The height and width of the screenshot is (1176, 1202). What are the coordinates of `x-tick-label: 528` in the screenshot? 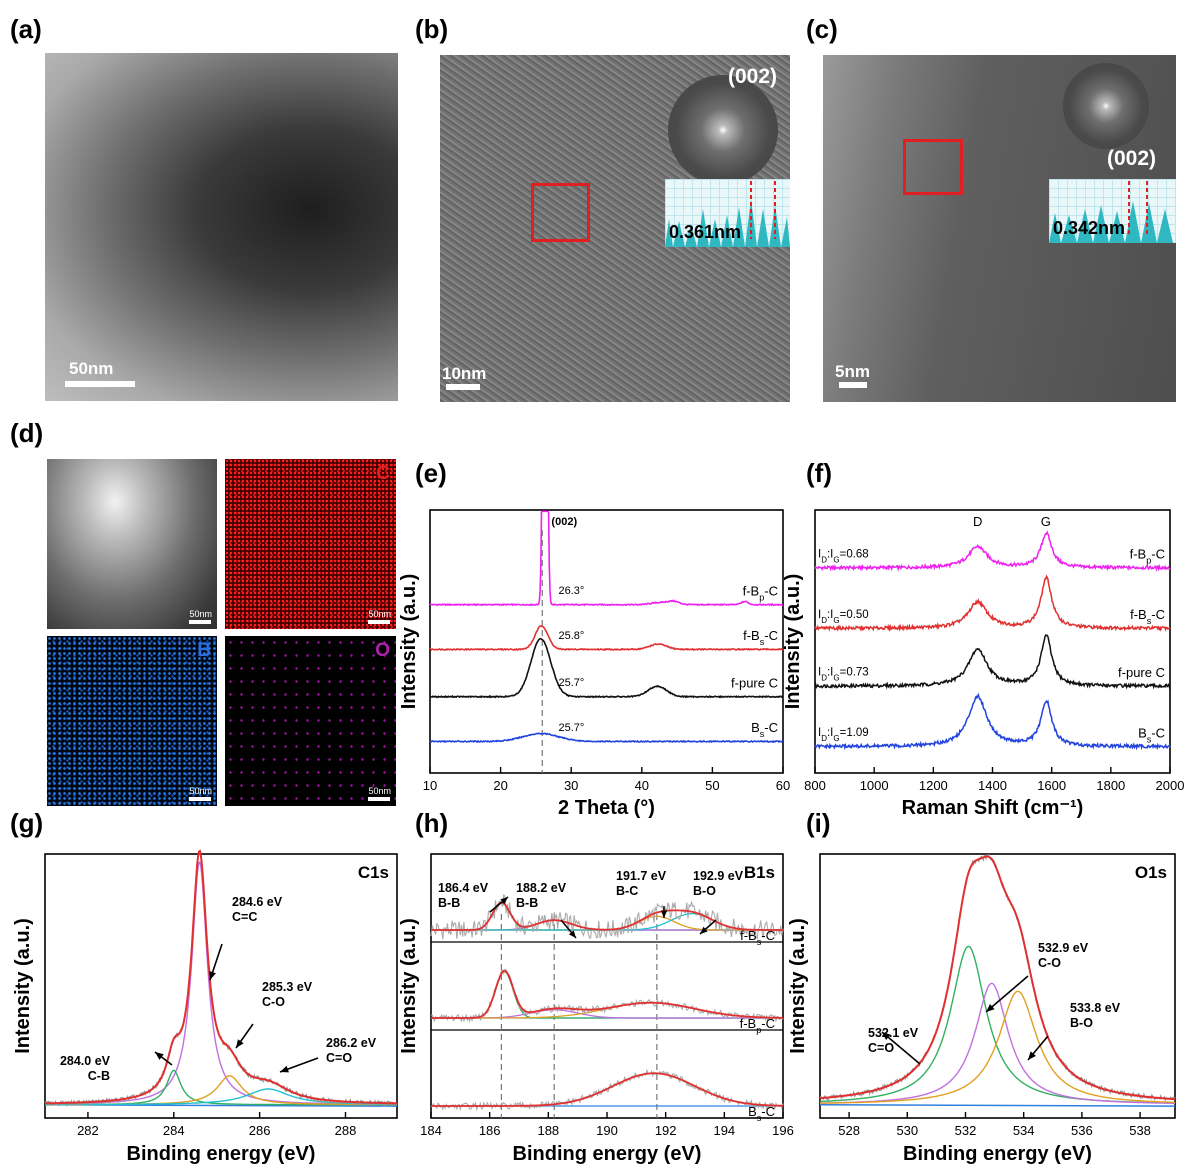 It's located at (849, 1130).